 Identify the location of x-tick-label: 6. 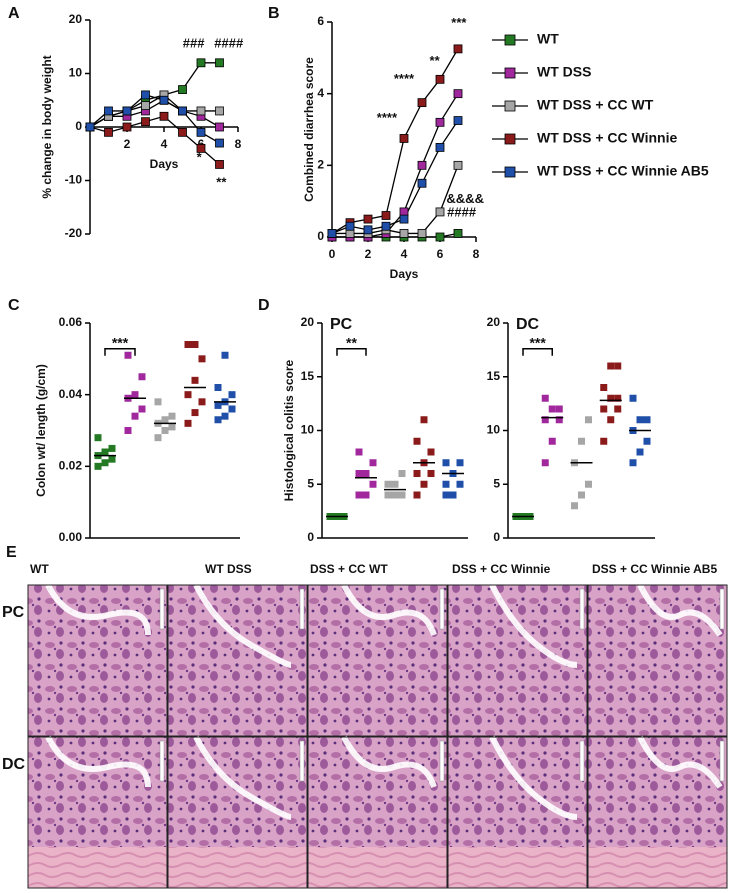
(440, 254).